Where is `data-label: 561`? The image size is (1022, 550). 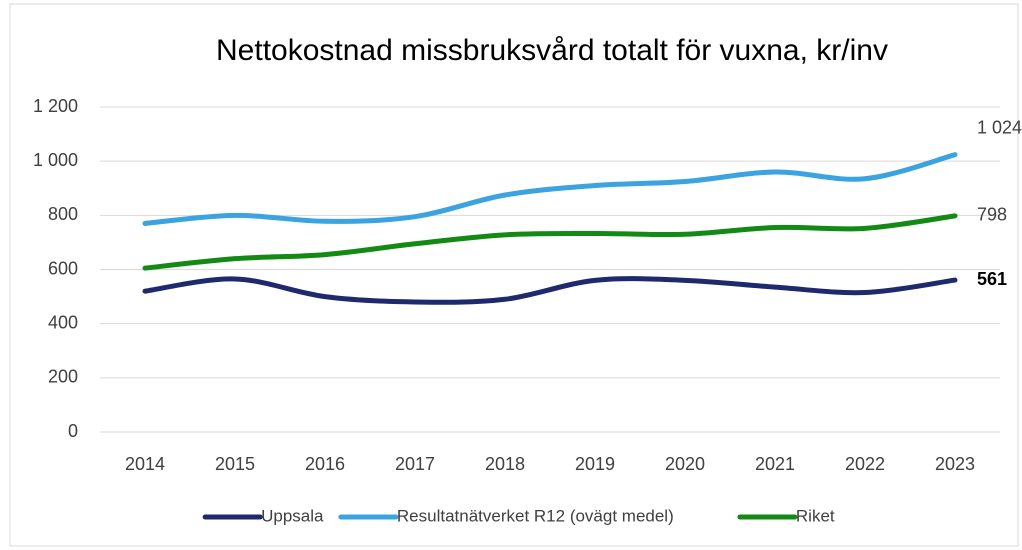
data-label: 561 is located at coordinates (992, 279).